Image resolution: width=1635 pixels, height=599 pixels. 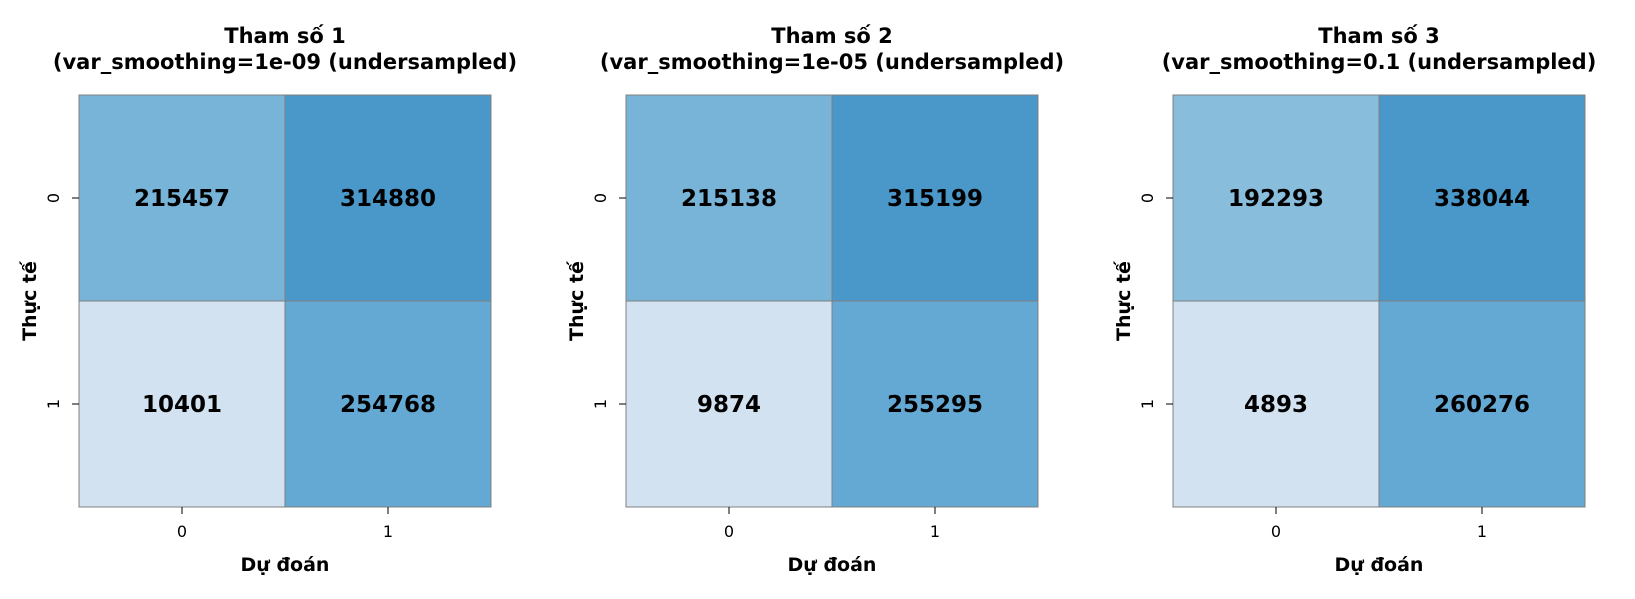 I want to click on chart-title: Tham số 3, so click(x=1379, y=36).